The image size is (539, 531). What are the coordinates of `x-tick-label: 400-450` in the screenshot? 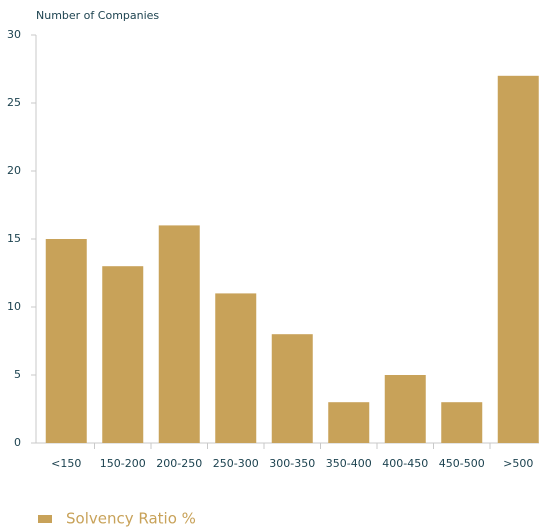 It's located at (405, 463).